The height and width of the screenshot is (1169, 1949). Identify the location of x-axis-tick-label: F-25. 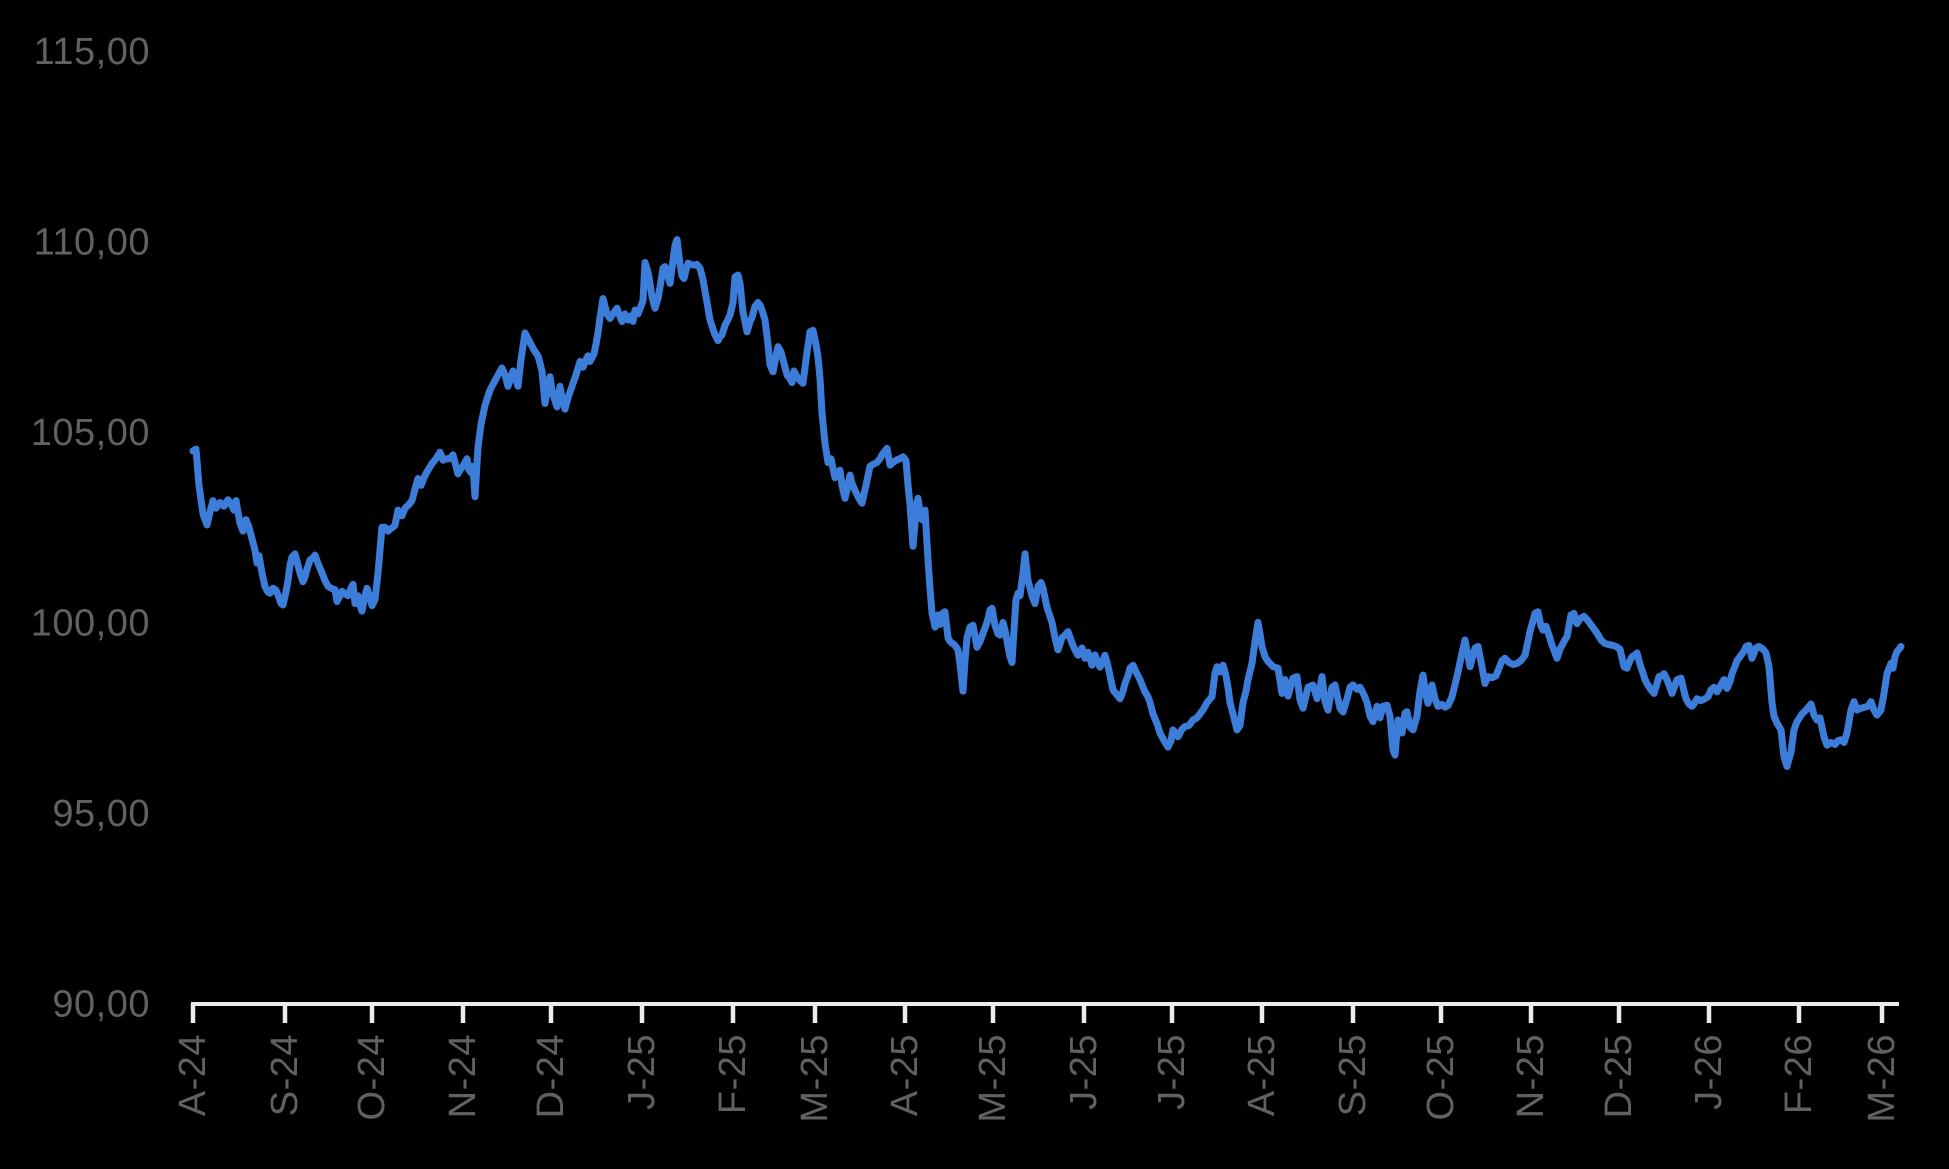
(733, 1074).